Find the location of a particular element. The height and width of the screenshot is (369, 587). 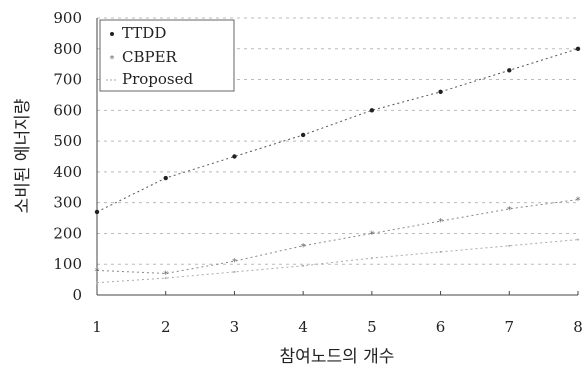

x-tick-label: 6 is located at coordinates (441, 327).